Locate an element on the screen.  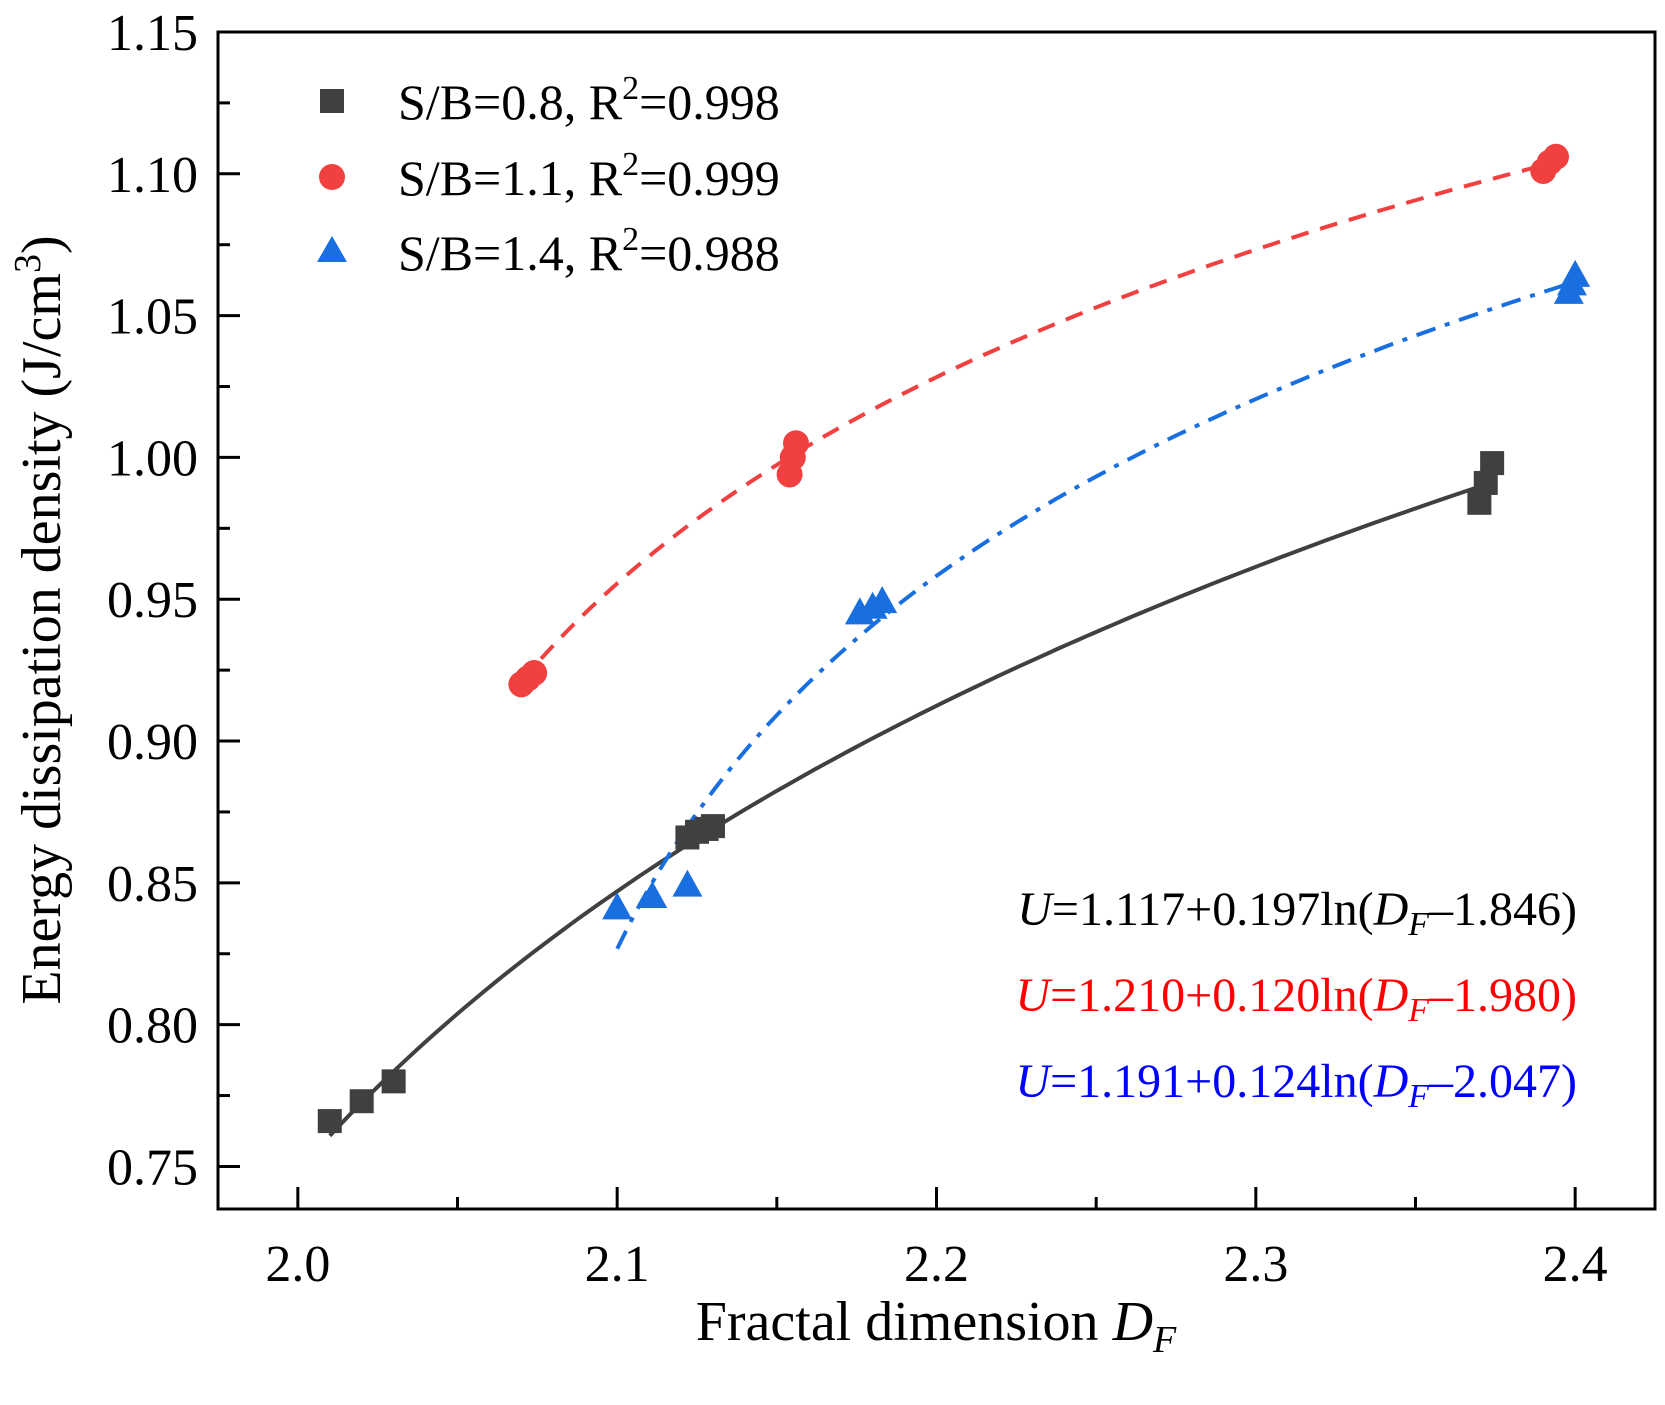
equation-sb14: U=1.191+0.124ln(DF–2.047) is located at coordinates (1296, 1085).